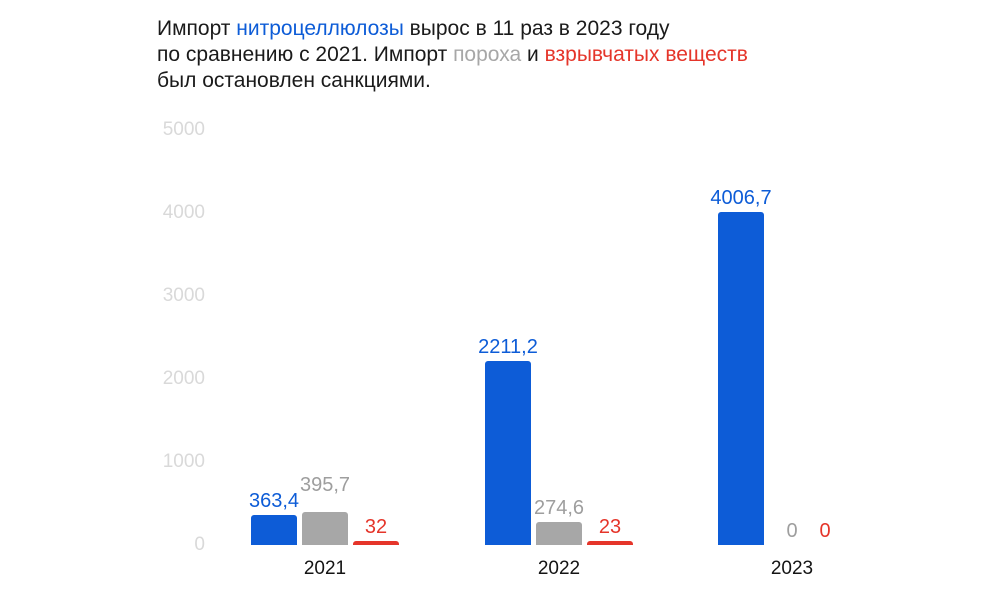 This screenshot has height=600, width=1000. Describe the element at coordinates (559, 508) in the screenshot. I see `value-label-gunpowder-2022: 274,6` at that location.